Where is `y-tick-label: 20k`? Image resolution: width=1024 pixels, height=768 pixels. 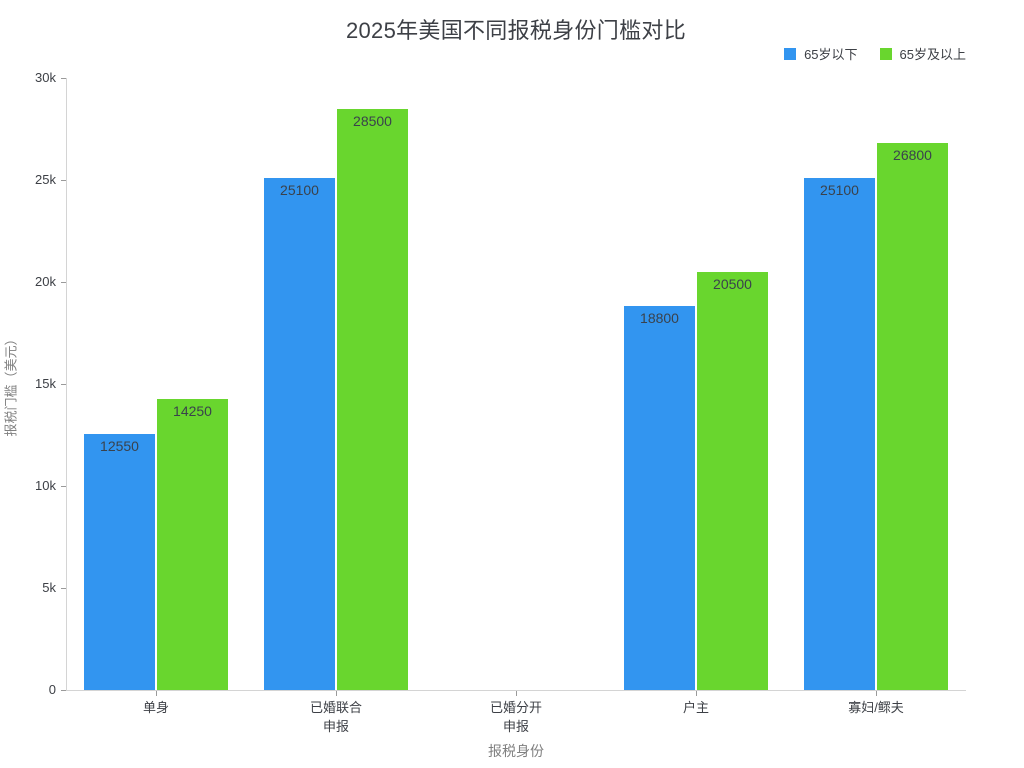 y-tick-label: 20k is located at coordinates (45, 281).